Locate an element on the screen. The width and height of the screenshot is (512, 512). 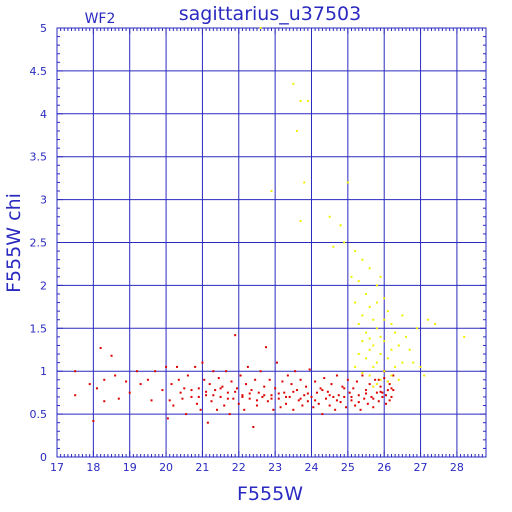
x-tick-label: 26 is located at coordinates (384, 467).